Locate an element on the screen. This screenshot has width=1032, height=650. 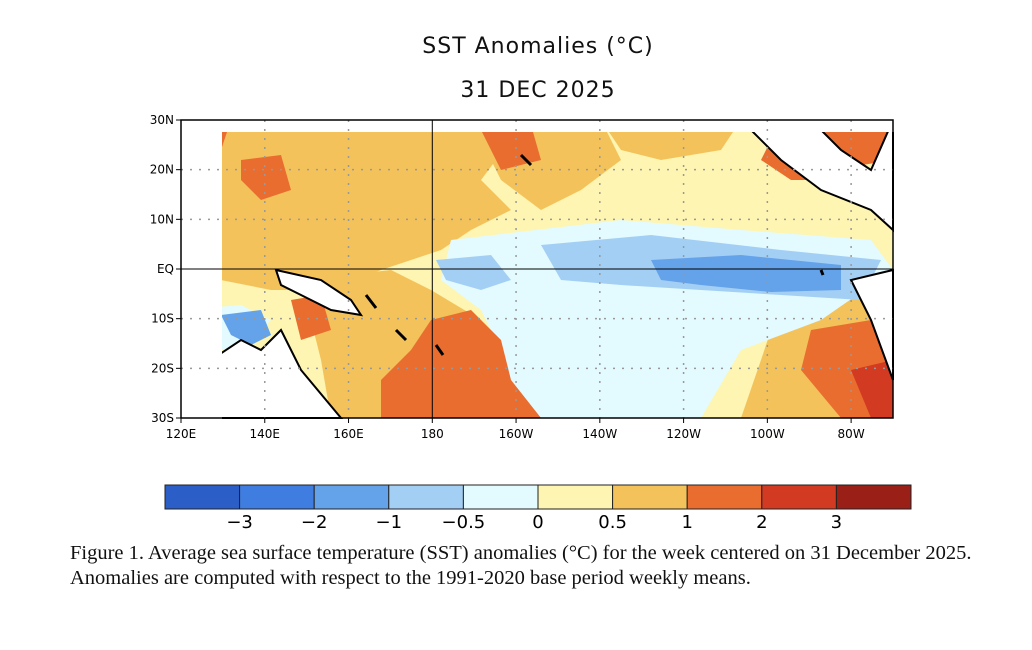
lon-label: 160E is located at coordinates (348, 434).